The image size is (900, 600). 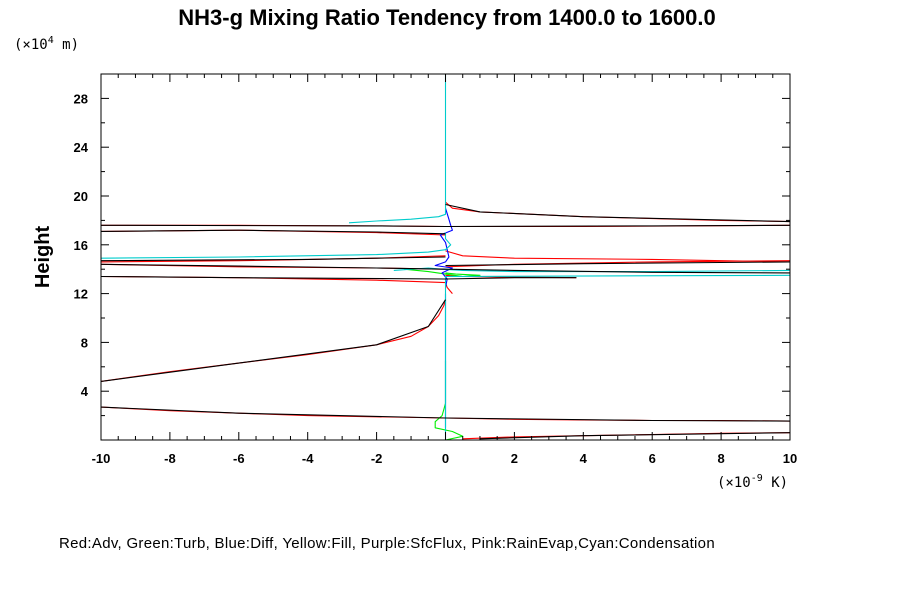 I want to click on x-tick-label: 0, so click(x=445, y=458).